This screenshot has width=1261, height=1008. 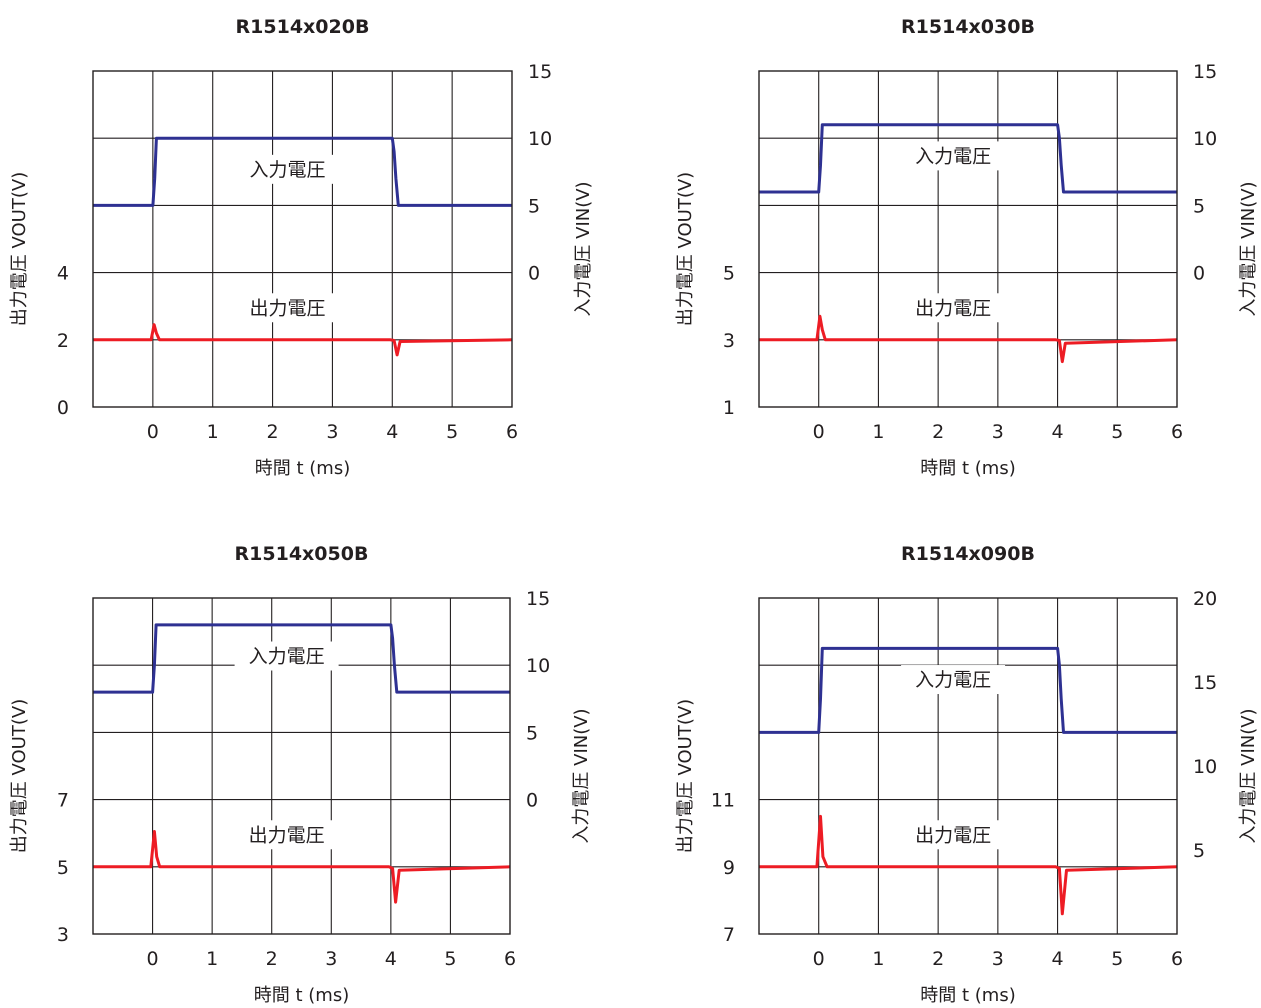 I want to click on chart-title: R1514x030B, so click(x=968, y=27).